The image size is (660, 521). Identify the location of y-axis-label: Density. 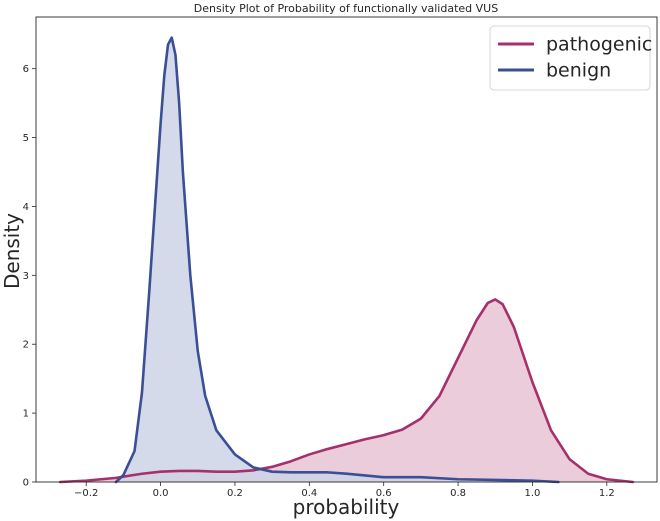
(12, 251).